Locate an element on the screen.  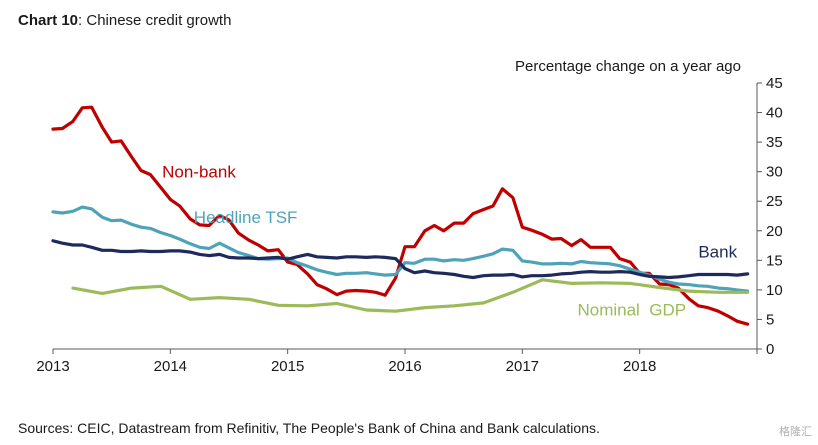
series-label-bank: Bank is located at coordinates (717, 251).